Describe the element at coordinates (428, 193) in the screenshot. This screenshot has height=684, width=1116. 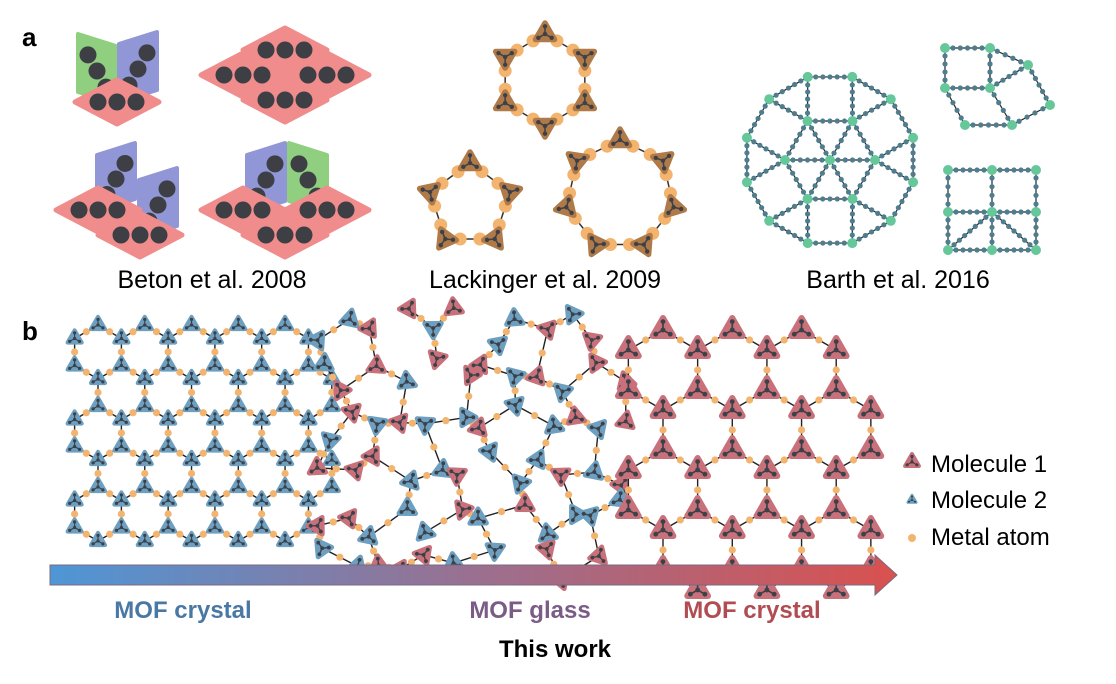
I see `ring-molecule` at that location.